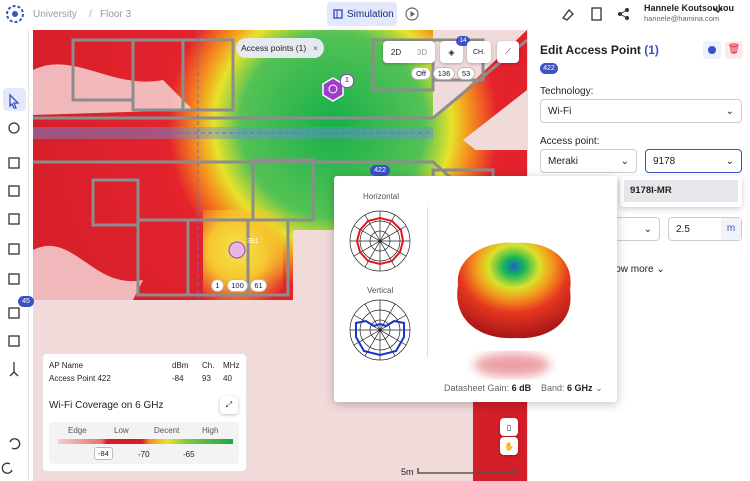 The height and width of the screenshot is (481, 750). What do you see at coordinates (563, 161) in the screenshot?
I see `vendor-value: Meraki` at bounding box center [563, 161].